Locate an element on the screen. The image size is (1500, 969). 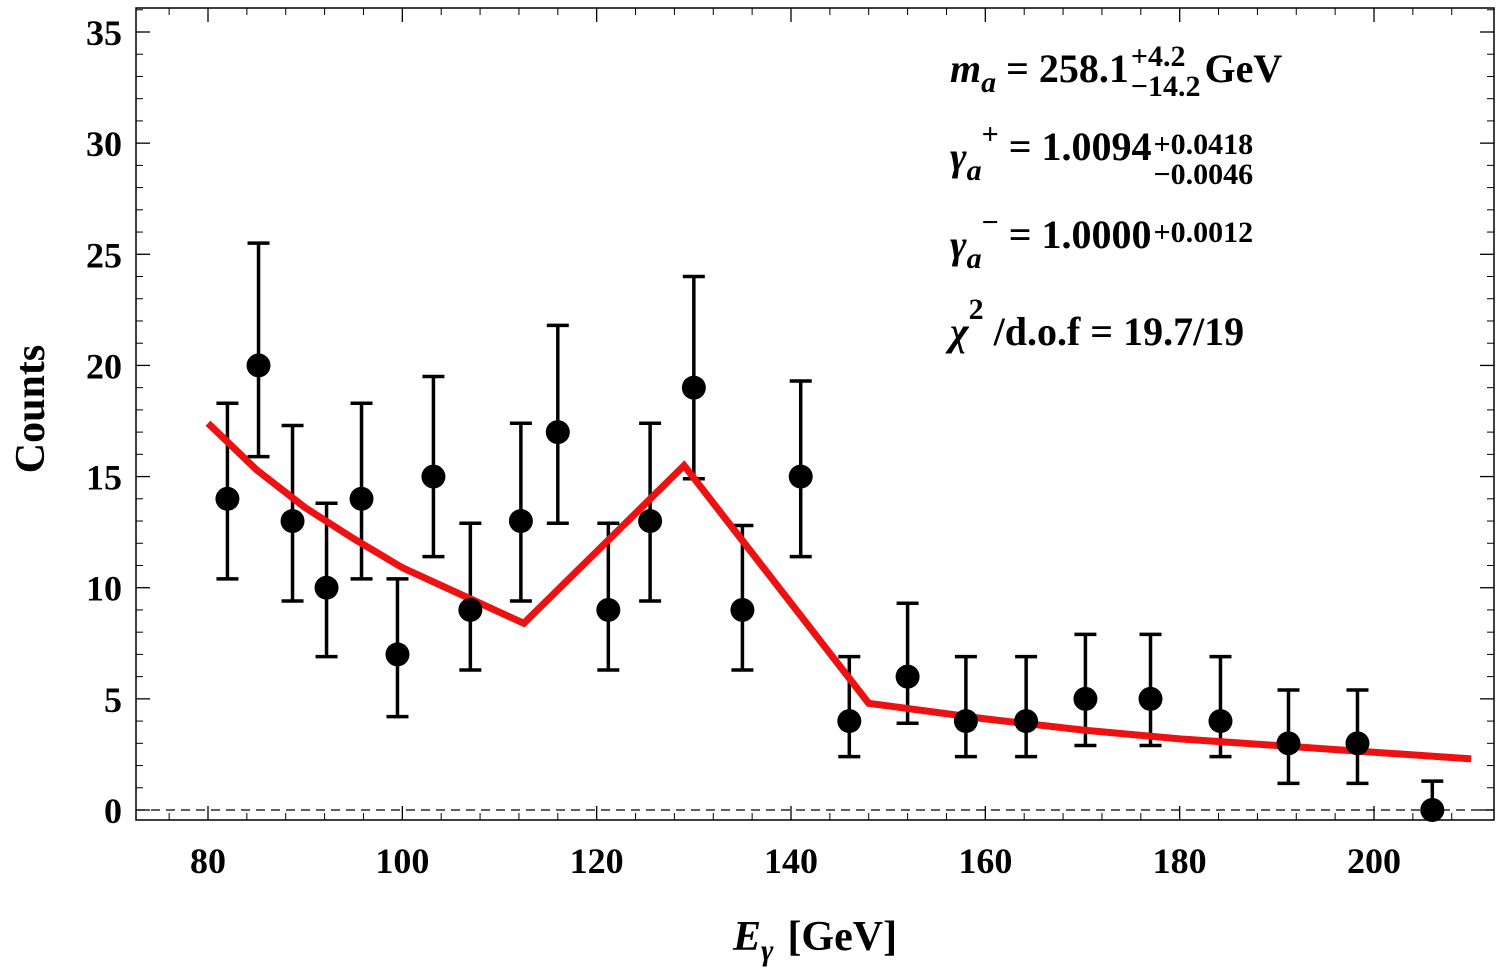
fit-annotation: χ2/d.o.f = 19.7/19 is located at coordinates (1094, 323).